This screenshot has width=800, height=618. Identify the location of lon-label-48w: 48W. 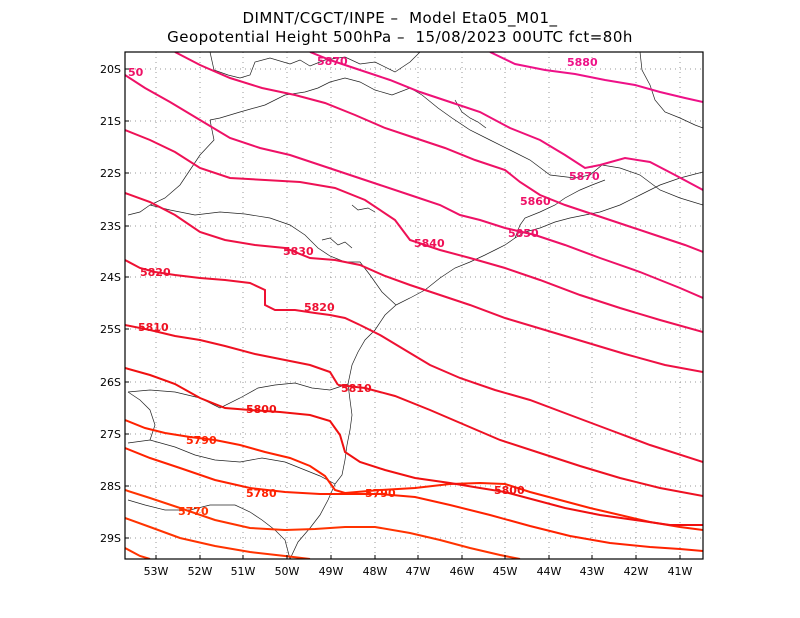
(375, 571).